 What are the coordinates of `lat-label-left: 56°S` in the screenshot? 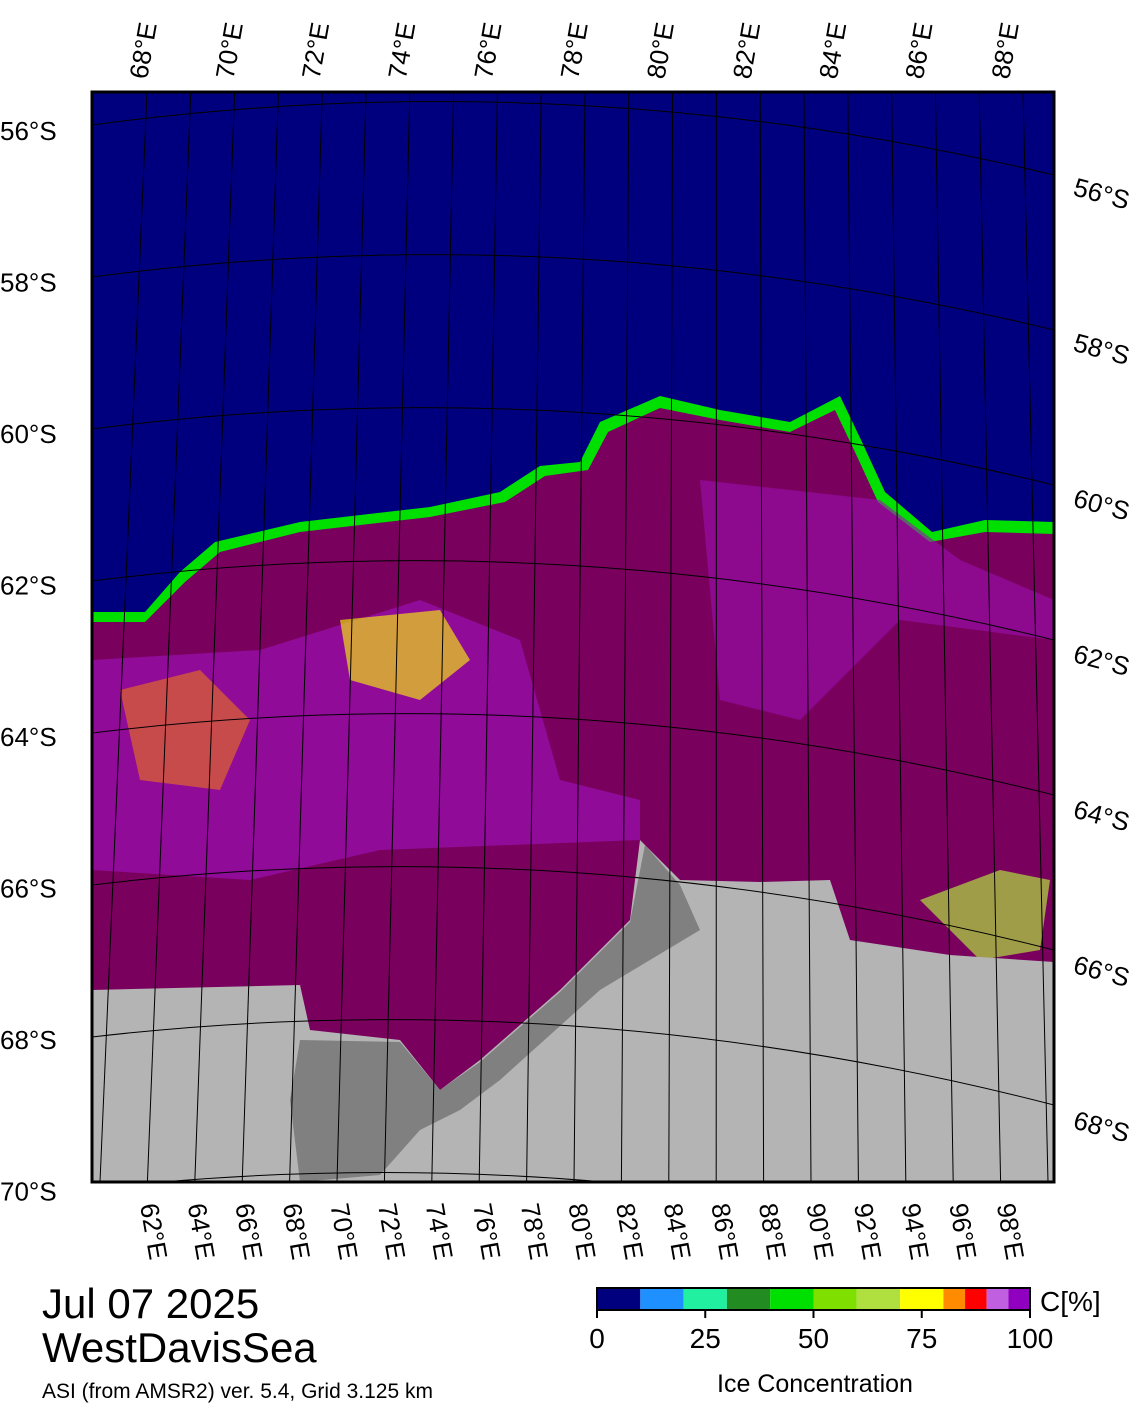 It's located at (28, 131).